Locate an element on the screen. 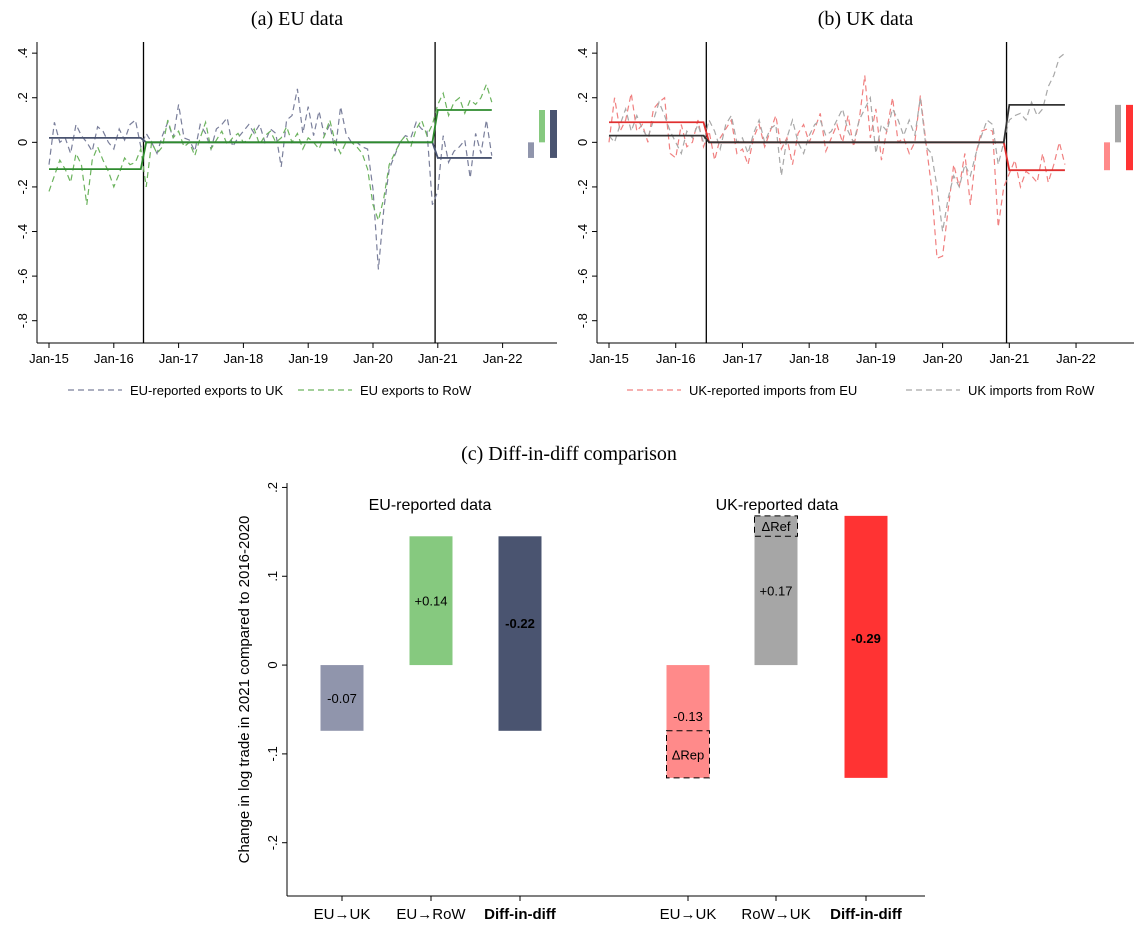 This screenshot has height=930, width=1138. y-tick-label: -.1 is located at coordinates (272, 753).